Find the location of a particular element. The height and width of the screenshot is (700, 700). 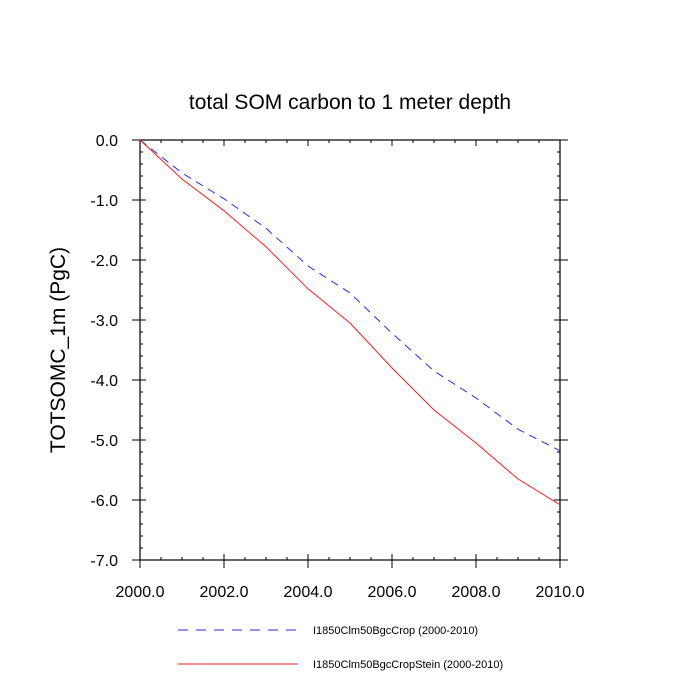

x-tick-label: 2008.0 is located at coordinates (476, 592).